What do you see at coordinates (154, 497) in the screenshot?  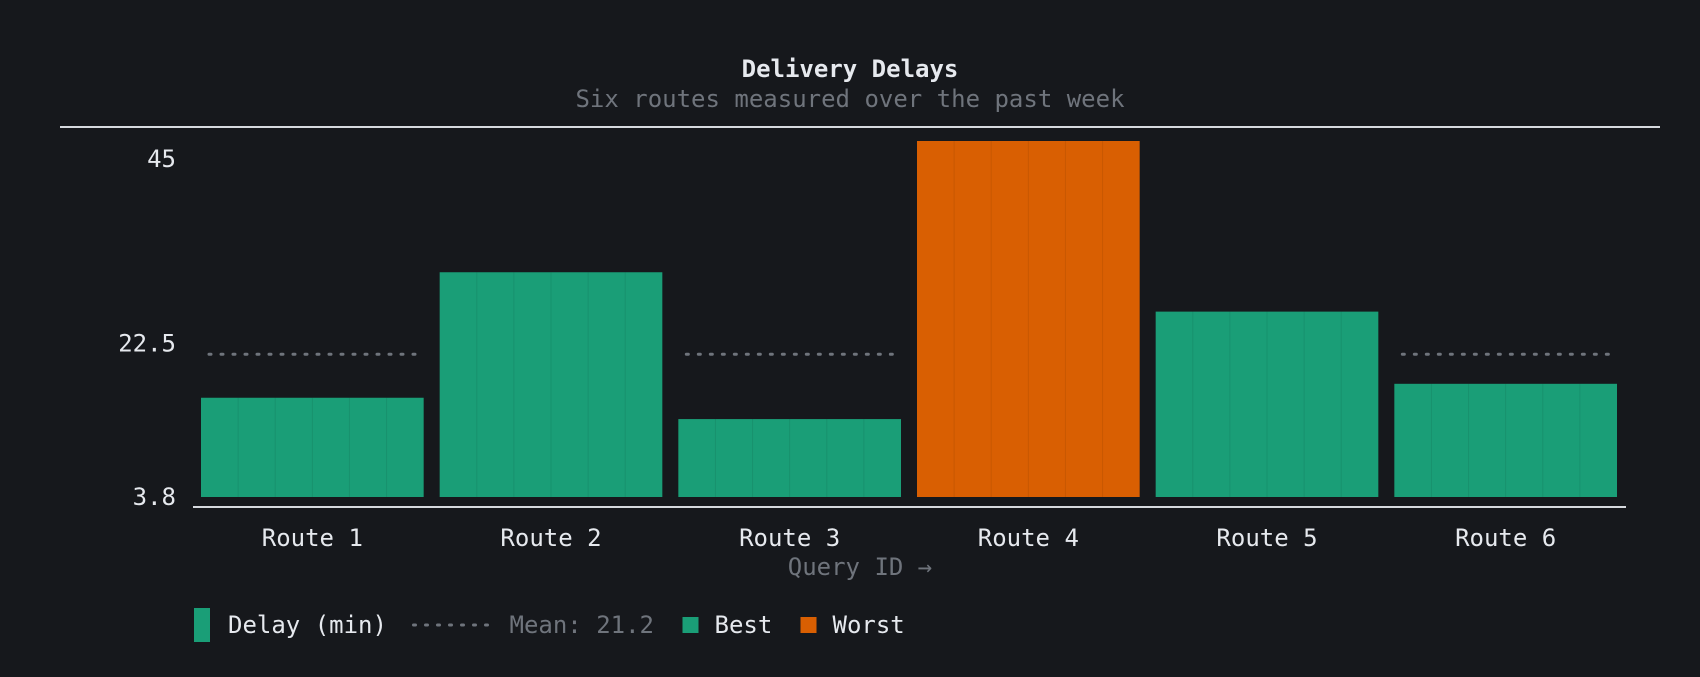 I see `y-tick-label: 3.8` at bounding box center [154, 497].